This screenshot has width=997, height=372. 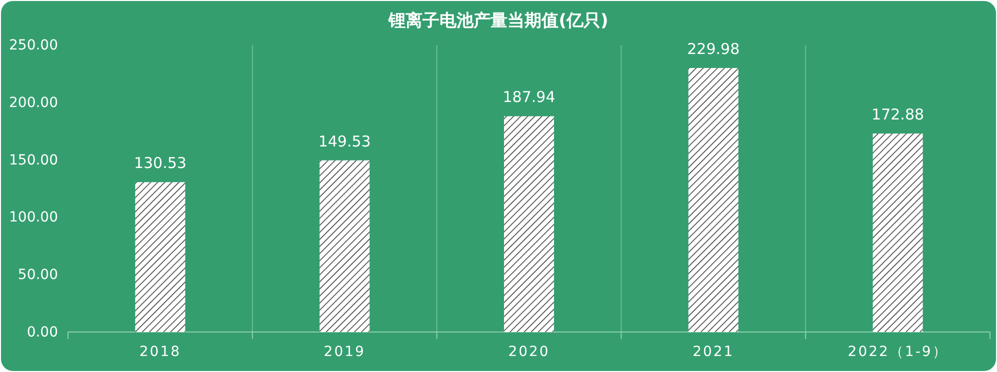 I want to click on data-label: 229.98, so click(x=713, y=49).